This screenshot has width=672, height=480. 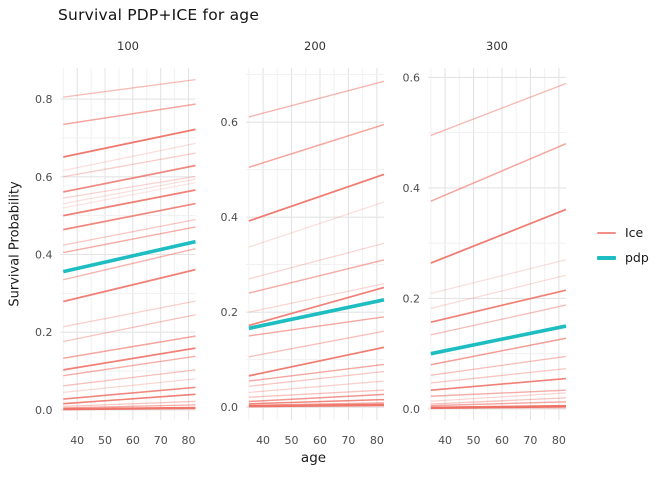 I want to click on legend-label-pdp: pdp, so click(x=637, y=257).